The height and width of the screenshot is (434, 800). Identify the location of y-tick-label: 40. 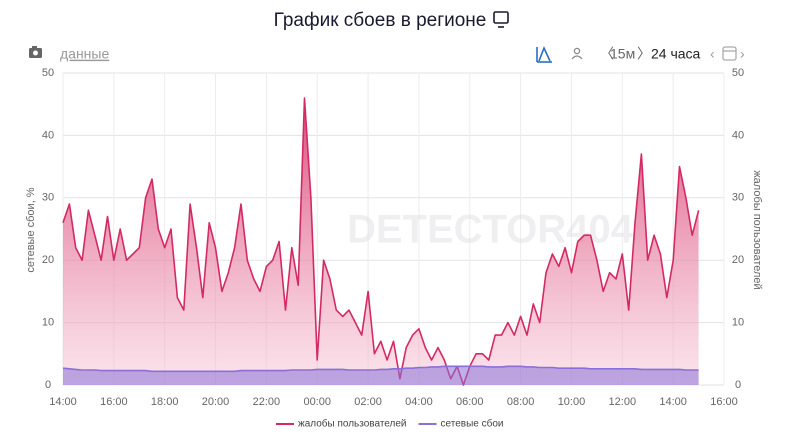
(48, 135).